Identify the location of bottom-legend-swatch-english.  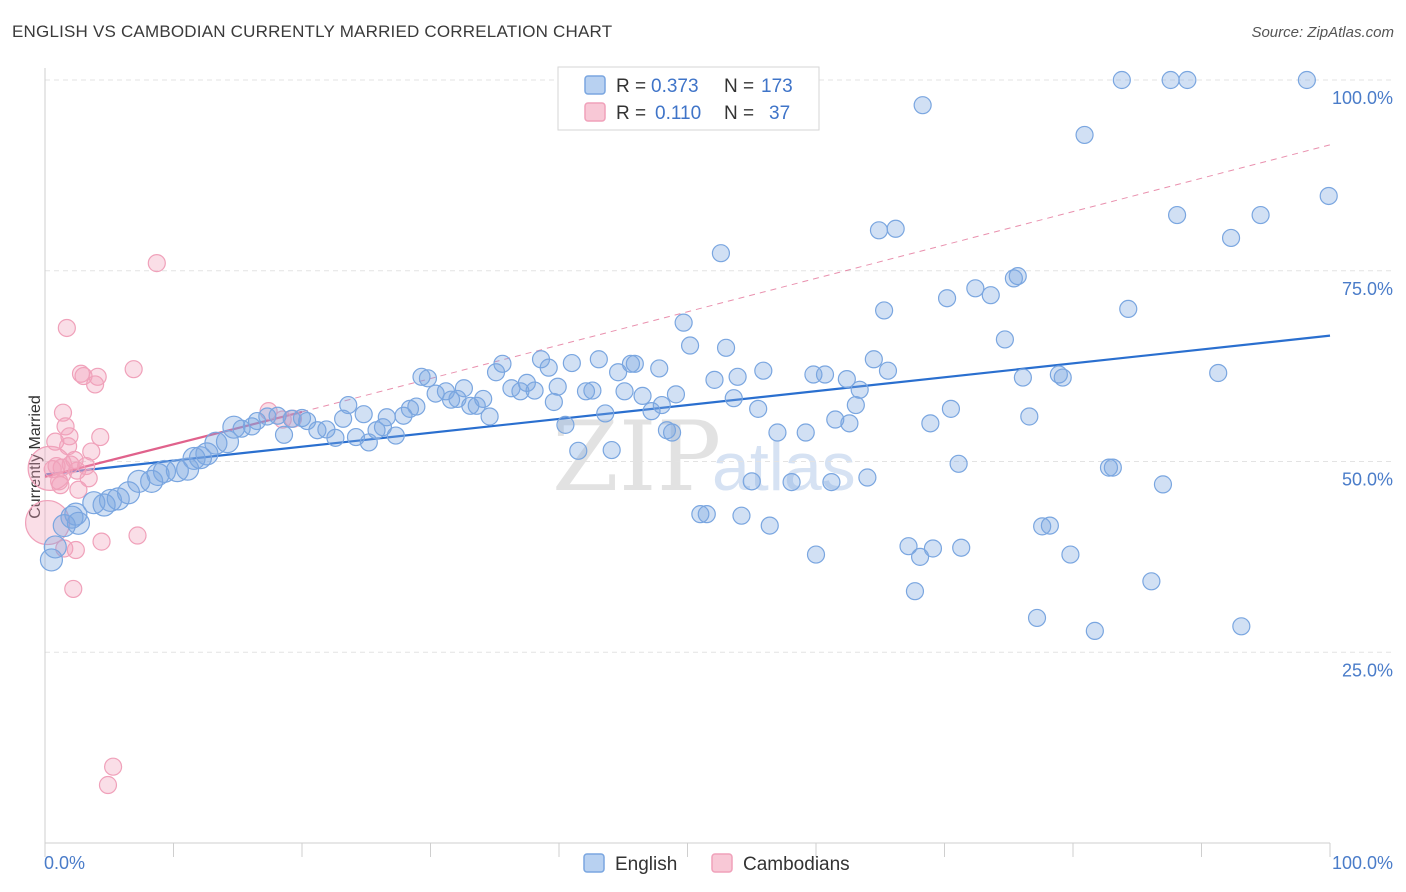
(594, 863).